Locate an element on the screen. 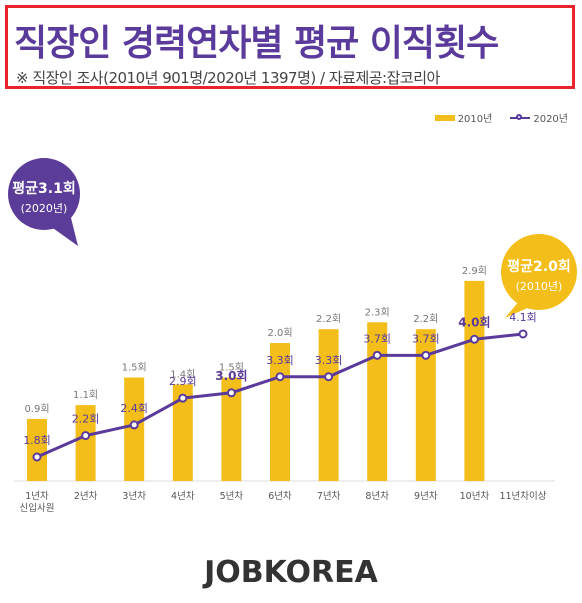  bar-label-2010: 1.4회 is located at coordinates (182, 374).